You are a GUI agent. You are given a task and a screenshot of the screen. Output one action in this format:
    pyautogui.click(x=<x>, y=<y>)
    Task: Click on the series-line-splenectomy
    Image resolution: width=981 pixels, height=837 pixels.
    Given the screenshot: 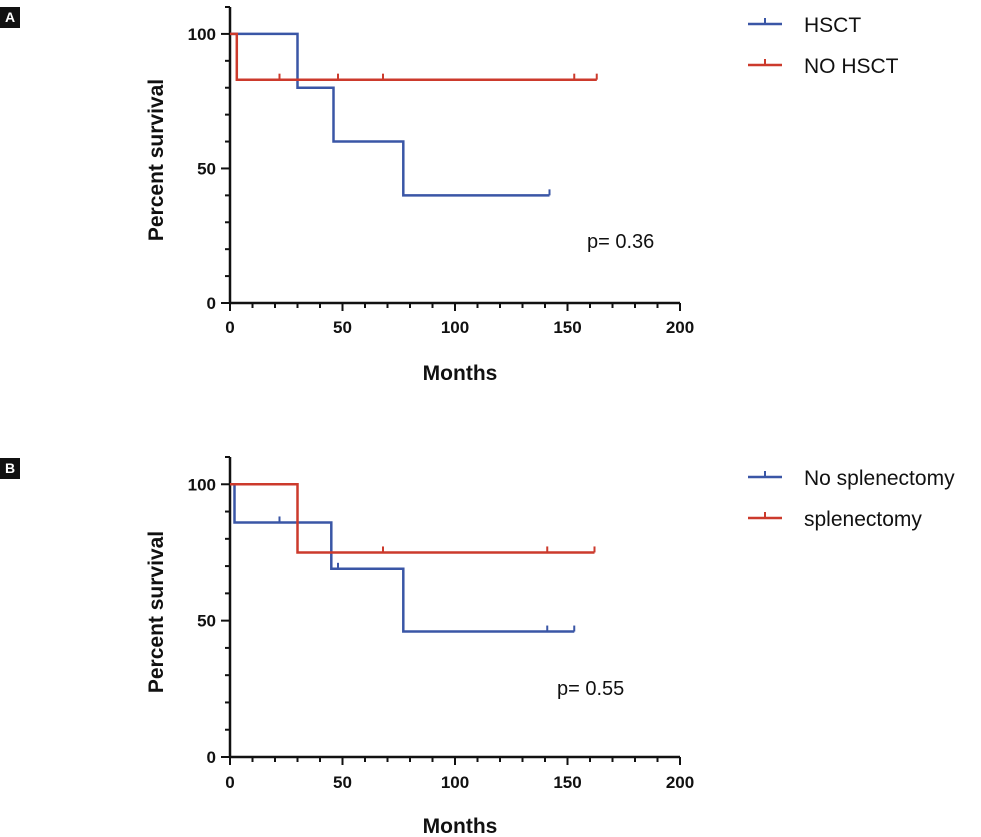 What is the action you would take?
    pyautogui.click(x=412, y=518)
    